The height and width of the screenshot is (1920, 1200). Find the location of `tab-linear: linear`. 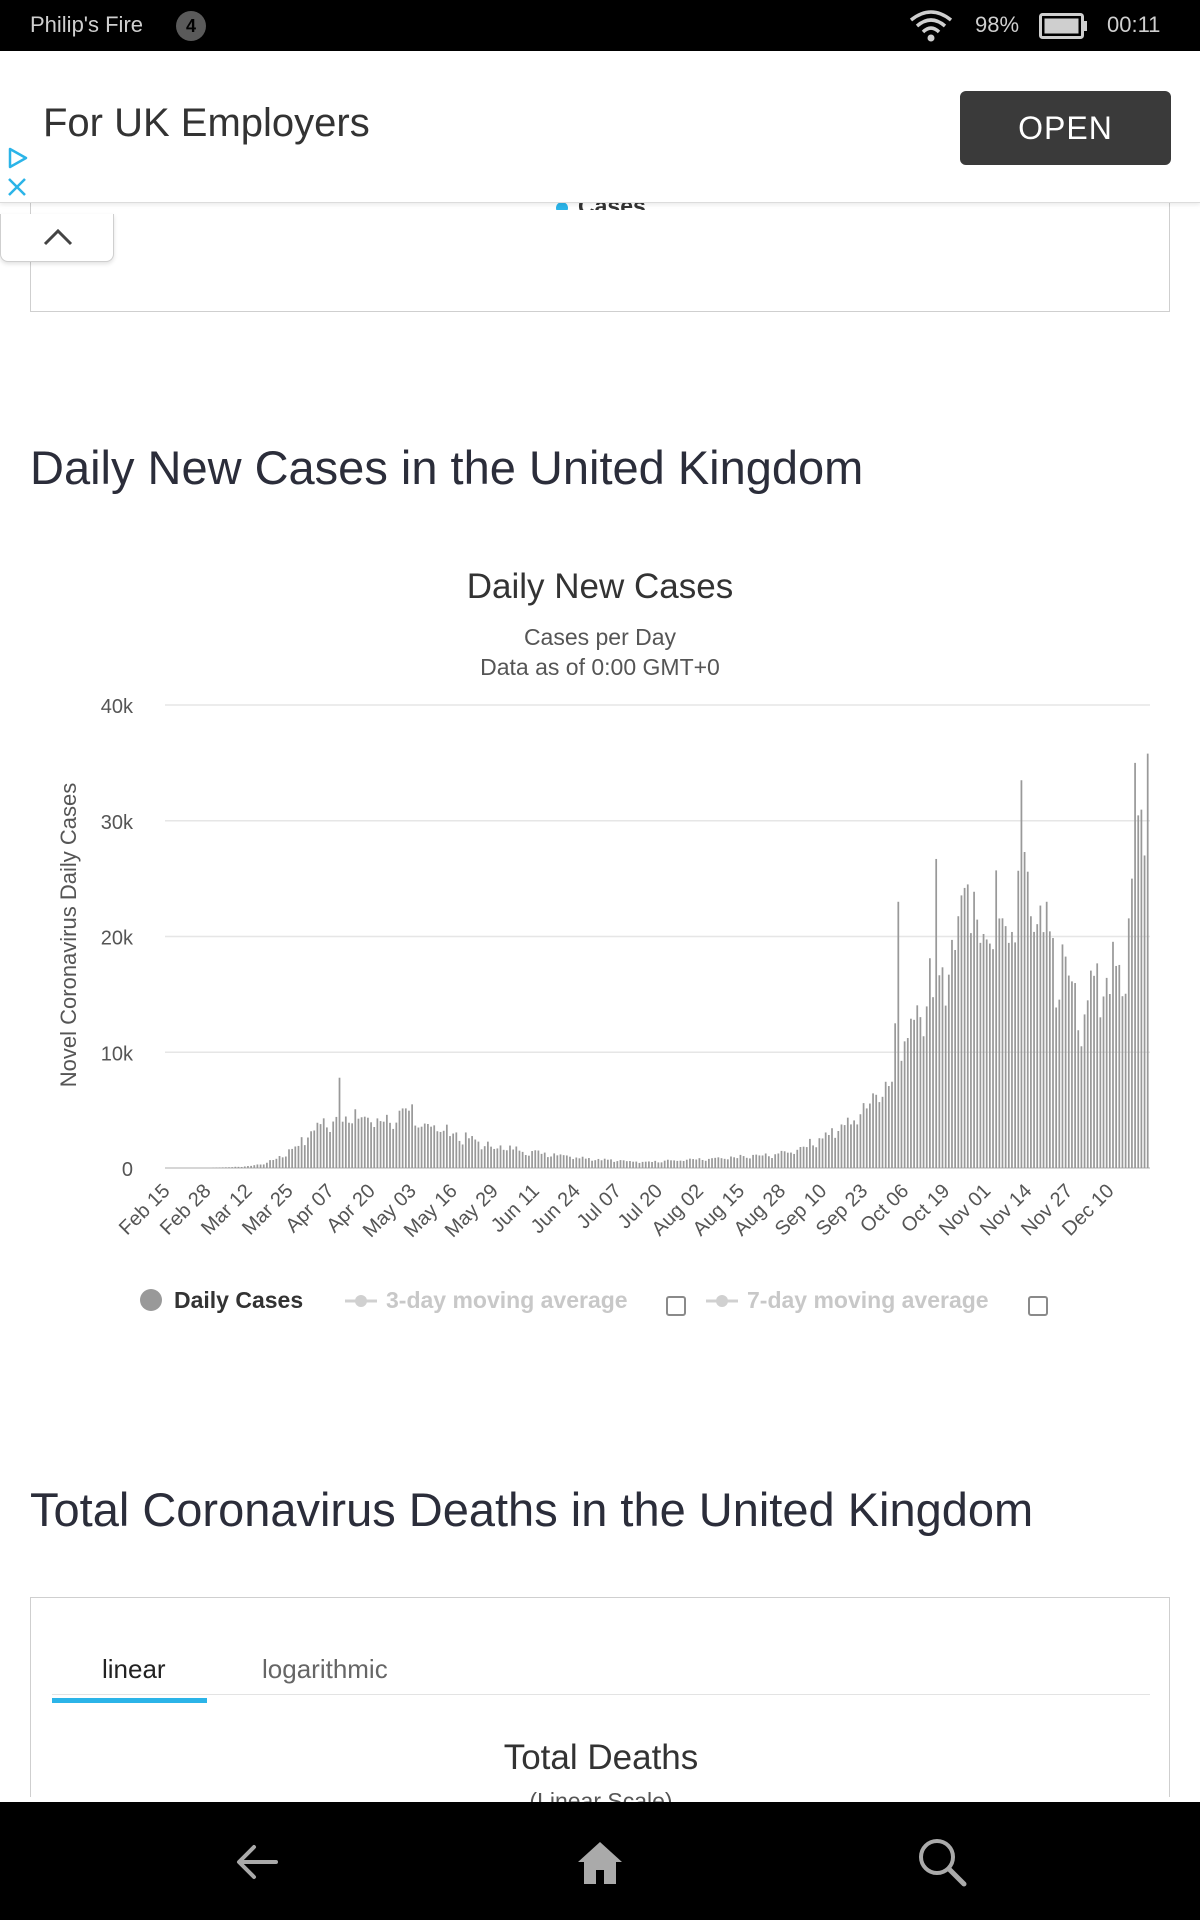

tab-linear: linear is located at coordinates (134, 1669).